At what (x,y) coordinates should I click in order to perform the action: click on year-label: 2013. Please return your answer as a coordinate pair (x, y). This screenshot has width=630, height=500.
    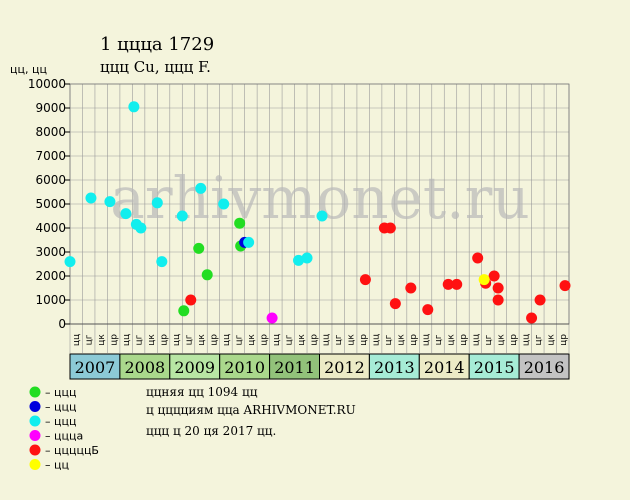
    Looking at the image, I should click on (394, 367).